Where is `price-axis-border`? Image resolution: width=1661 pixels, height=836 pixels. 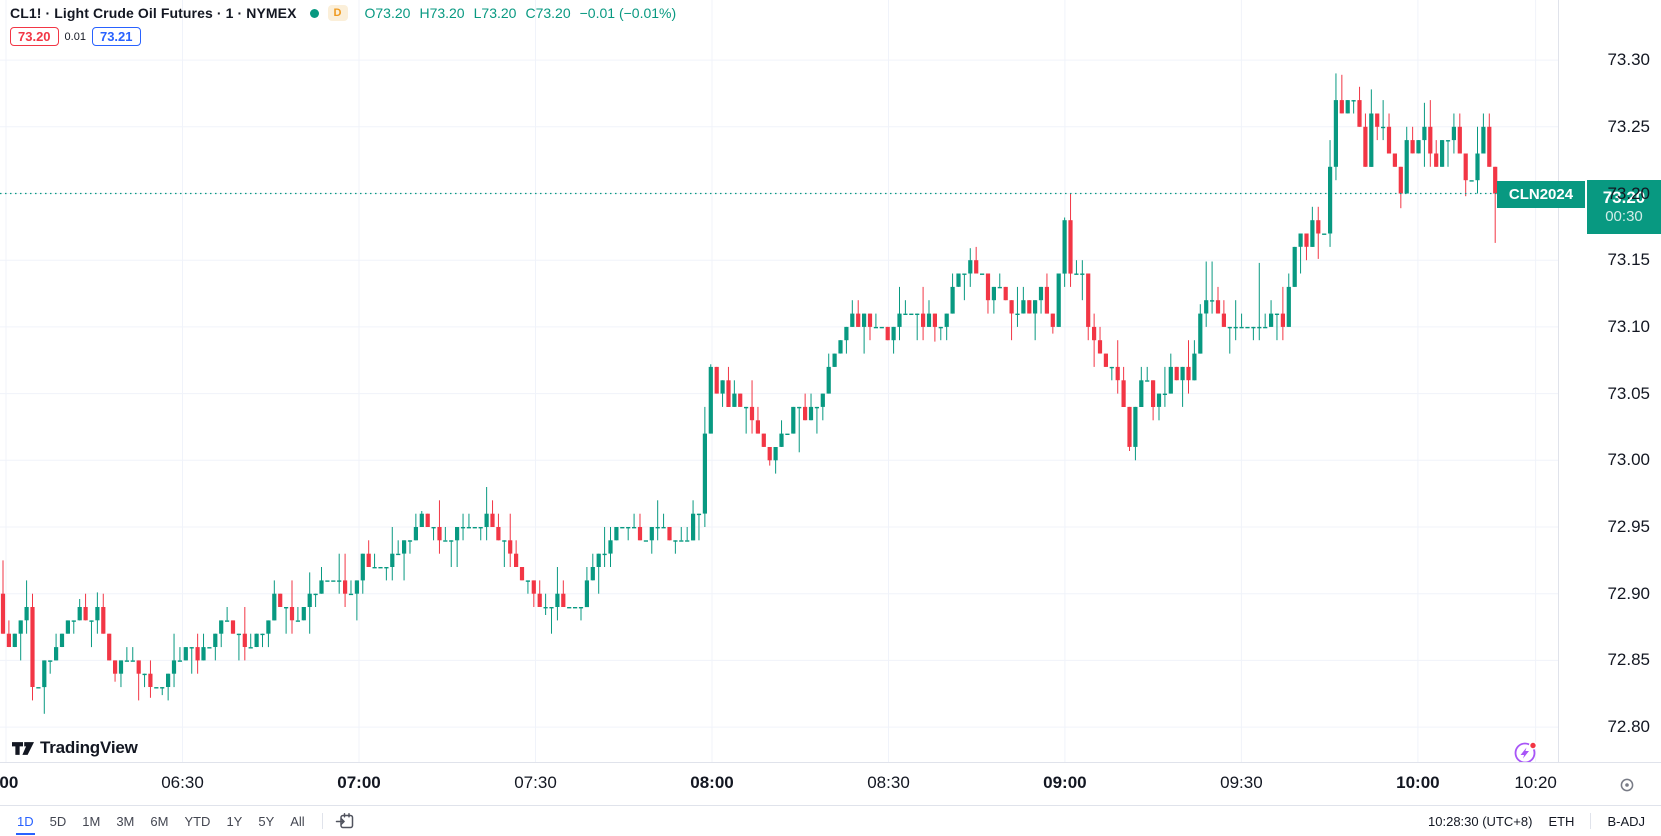
price-axis-border is located at coordinates (1558, 381).